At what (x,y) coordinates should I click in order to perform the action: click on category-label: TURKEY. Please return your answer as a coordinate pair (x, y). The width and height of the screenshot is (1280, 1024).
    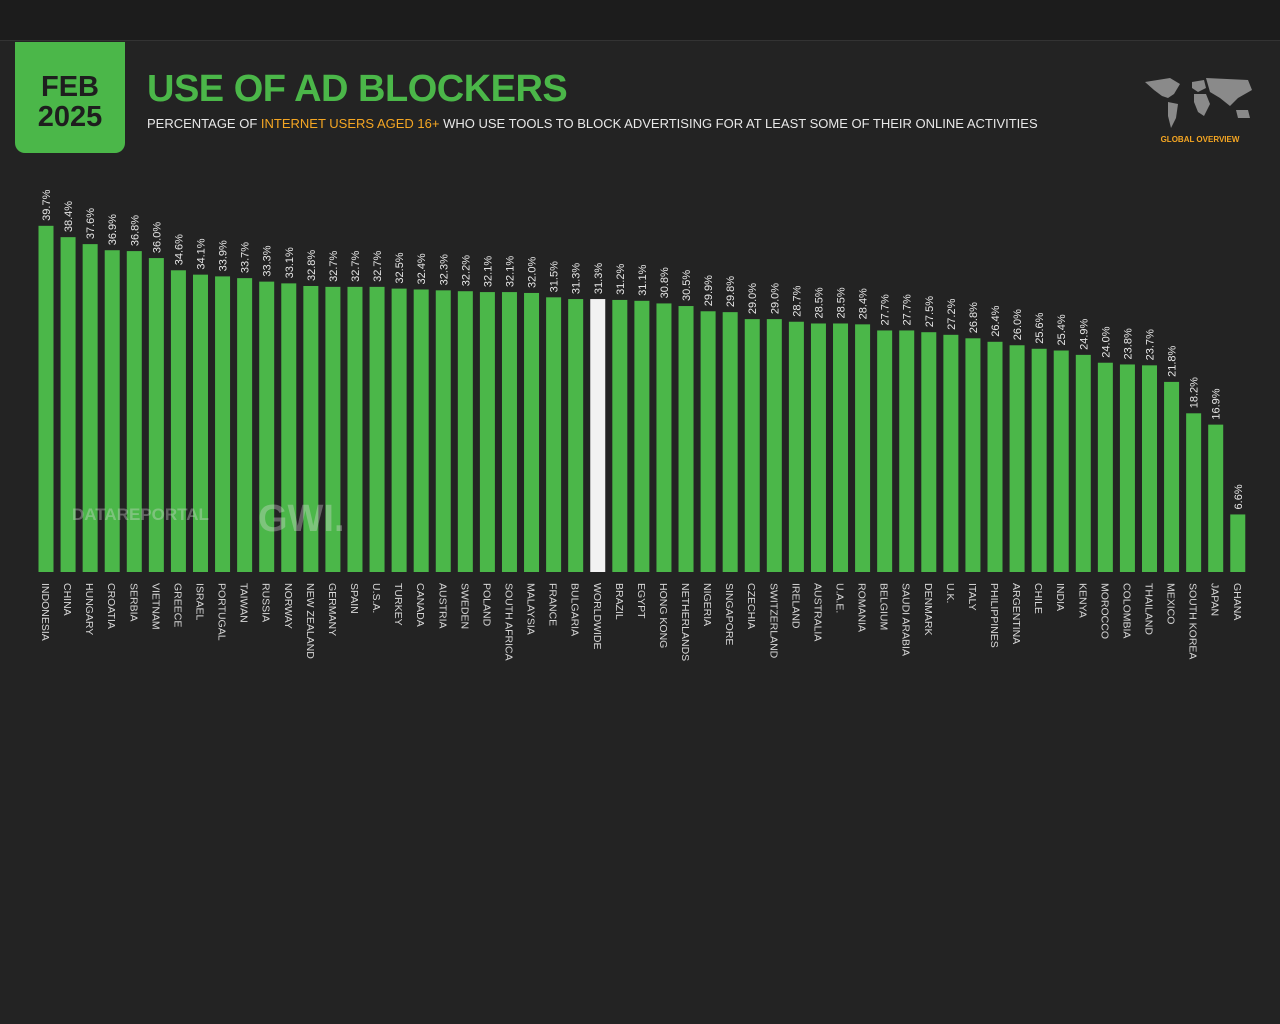
    Looking at the image, I should click on (398, 604).